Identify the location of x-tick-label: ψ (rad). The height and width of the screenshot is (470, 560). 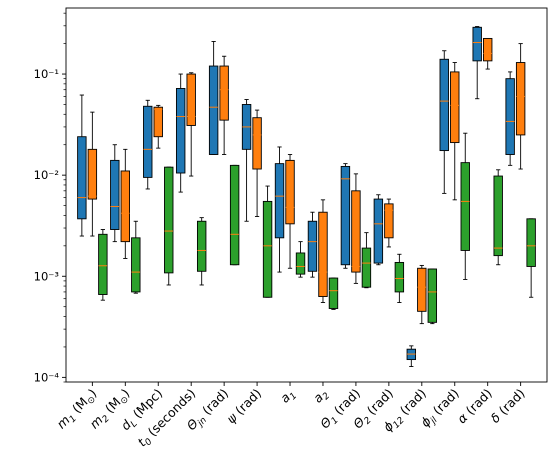
(243, 406).